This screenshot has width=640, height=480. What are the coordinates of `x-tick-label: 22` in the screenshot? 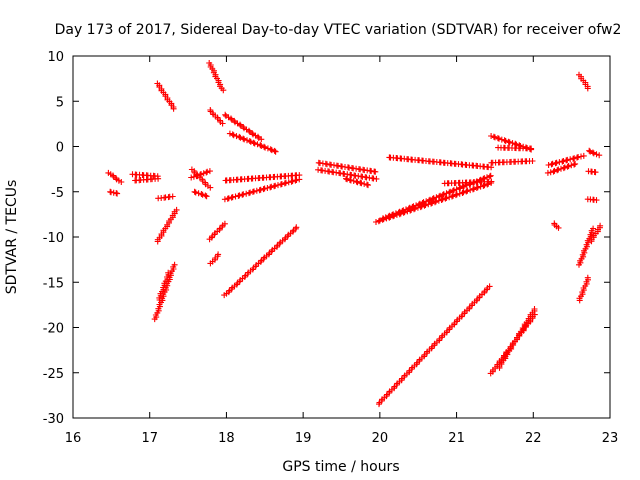 It's located at (533, 438).